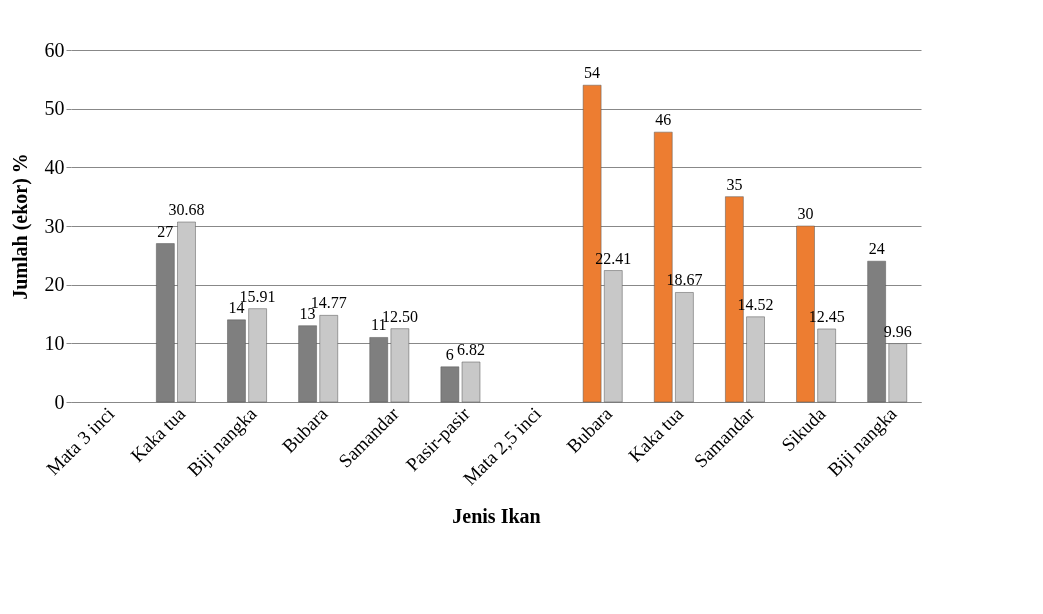  I want to click on x-axis-title: Jenis Ikan, so click(496, 516).